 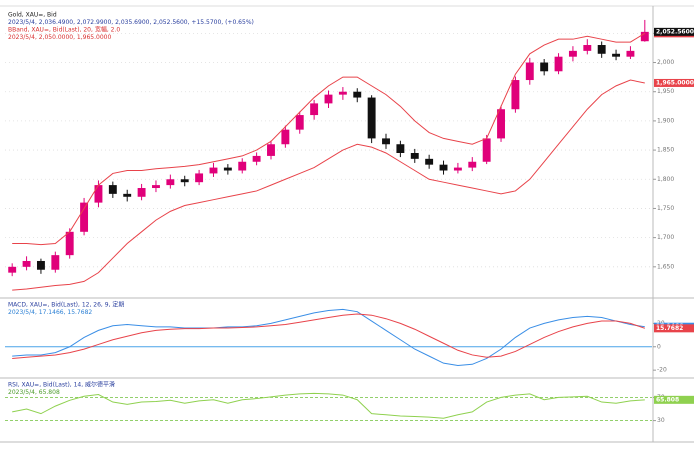 What do you see at coordinates (665, 120) in the screenshot?
I see `y-tick-label: 1,900` at bounding box center [665, 120].